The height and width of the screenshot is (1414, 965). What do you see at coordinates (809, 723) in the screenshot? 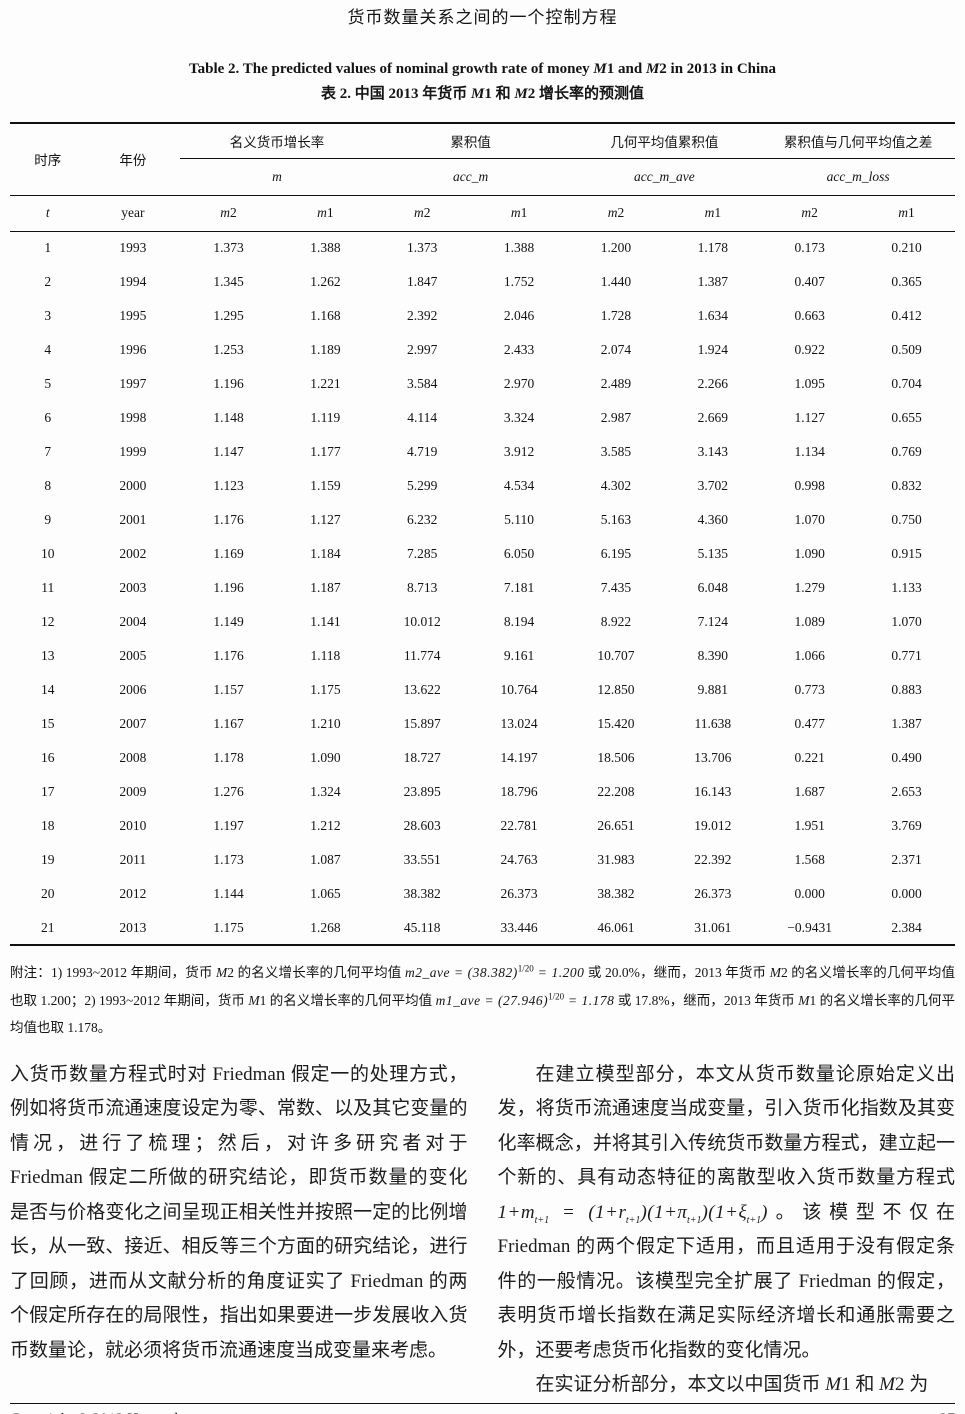
I see `table-cell: 0.477` at bounding box center [809, 723].